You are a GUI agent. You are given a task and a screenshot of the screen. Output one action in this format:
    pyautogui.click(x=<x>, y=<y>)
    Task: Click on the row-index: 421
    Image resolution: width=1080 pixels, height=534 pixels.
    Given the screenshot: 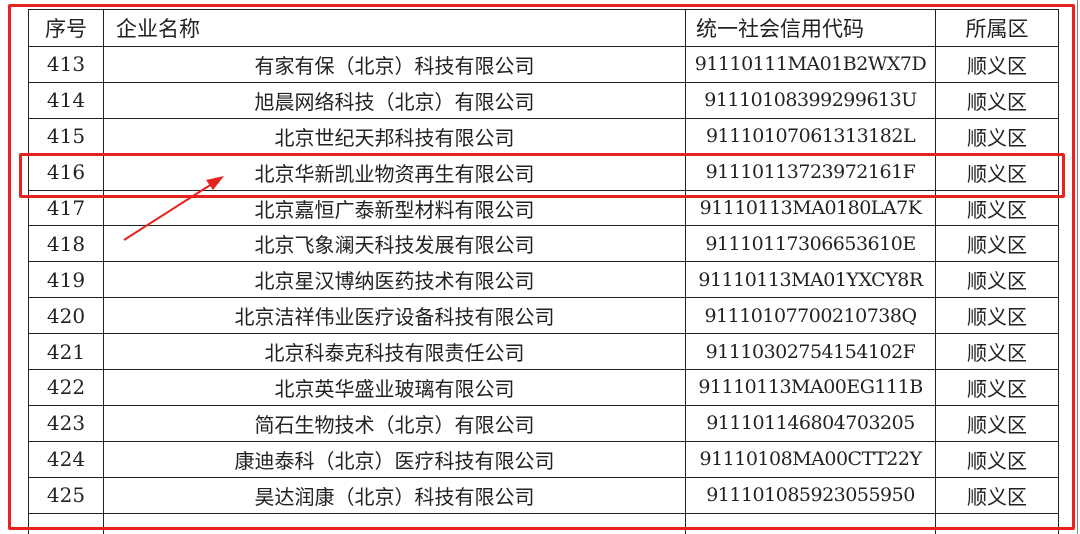 What is the action you would take?
    pyautogui.click(x=66, y=352)
    